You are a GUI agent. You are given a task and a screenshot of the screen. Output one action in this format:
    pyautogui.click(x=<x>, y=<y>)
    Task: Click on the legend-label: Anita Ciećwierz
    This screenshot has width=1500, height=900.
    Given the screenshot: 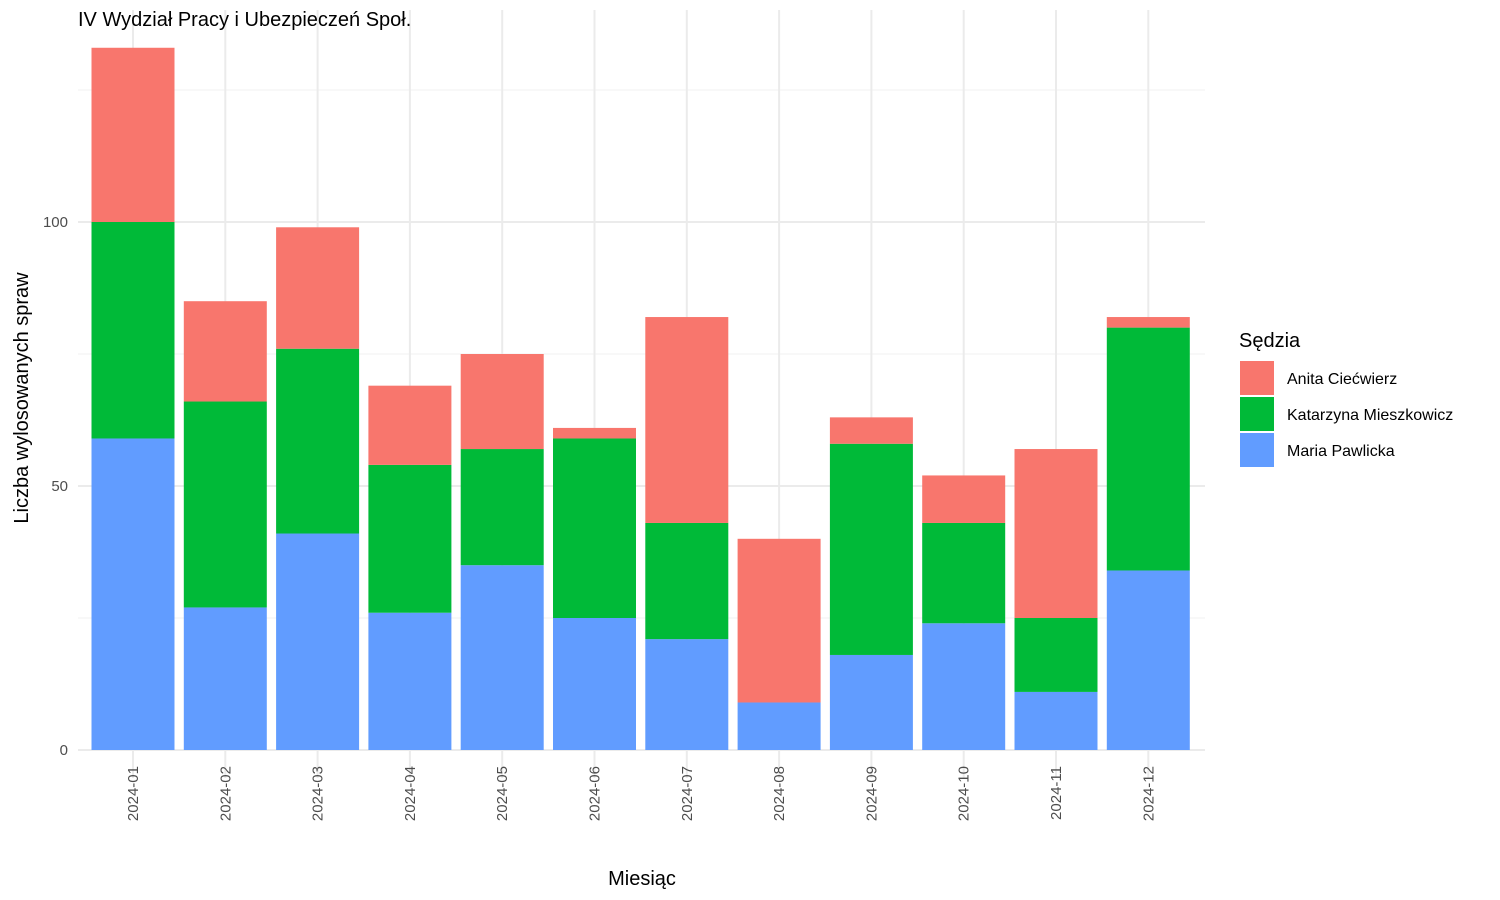 What is the action you would take?
    pyautogui.click(x=1342, y=379)
    